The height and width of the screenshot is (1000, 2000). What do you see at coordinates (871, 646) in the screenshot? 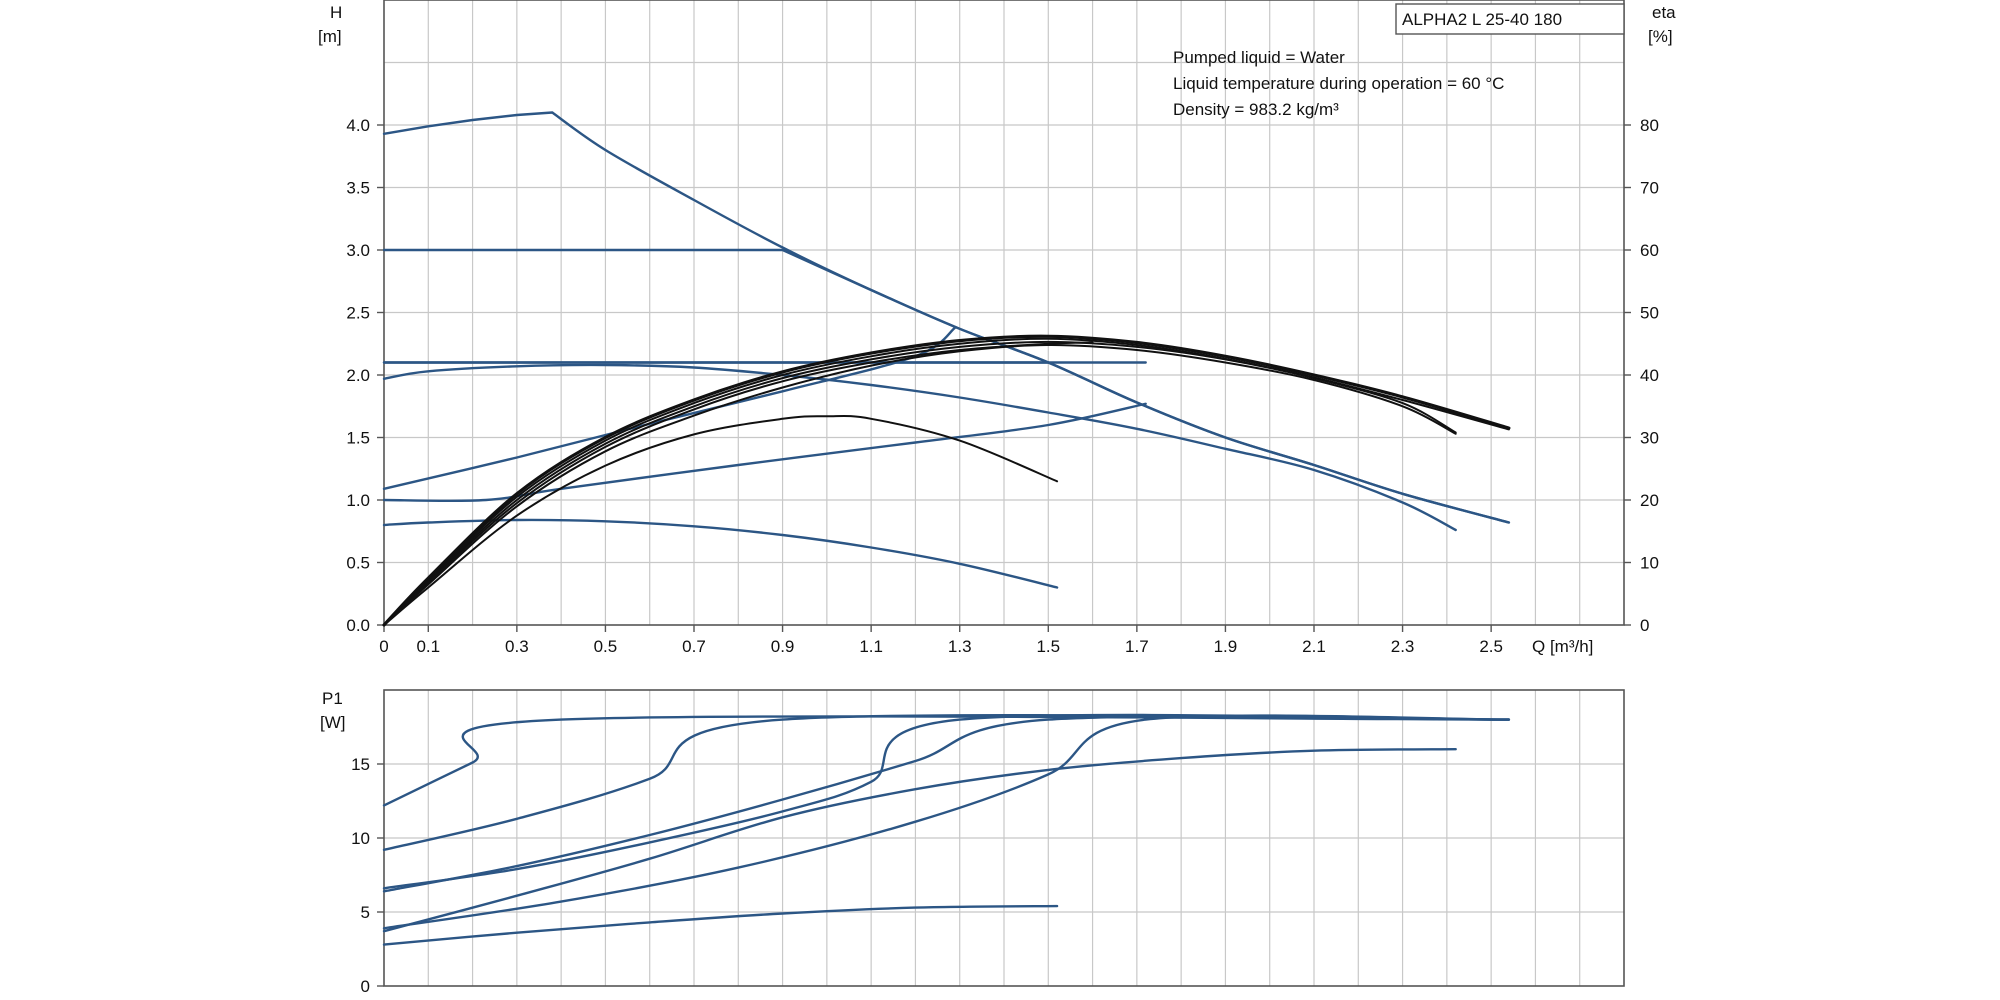
I see `flow-tick-label: 1.1` at bounding box center [871, 646].